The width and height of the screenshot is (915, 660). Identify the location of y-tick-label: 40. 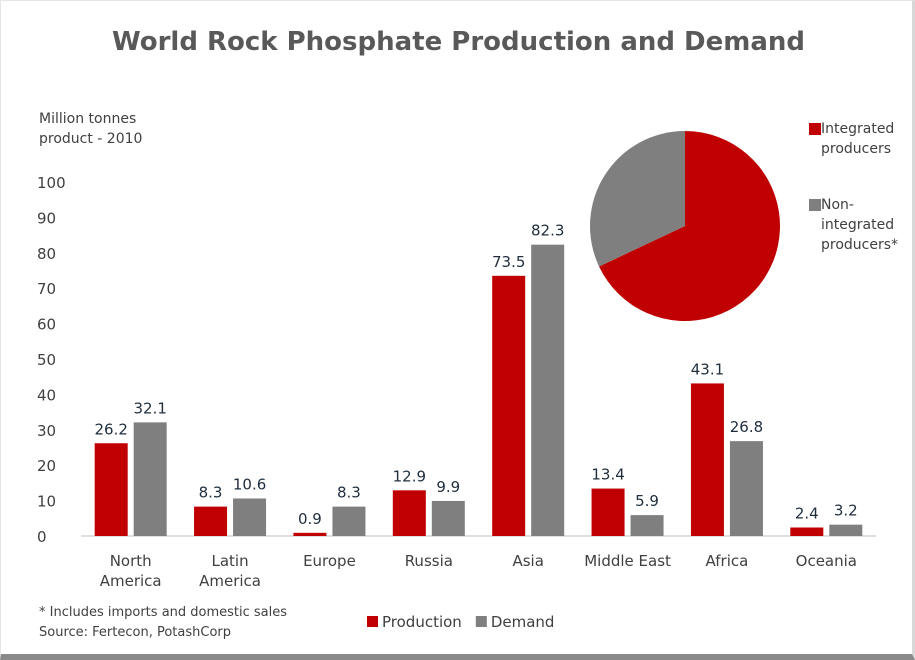
(46, 395).